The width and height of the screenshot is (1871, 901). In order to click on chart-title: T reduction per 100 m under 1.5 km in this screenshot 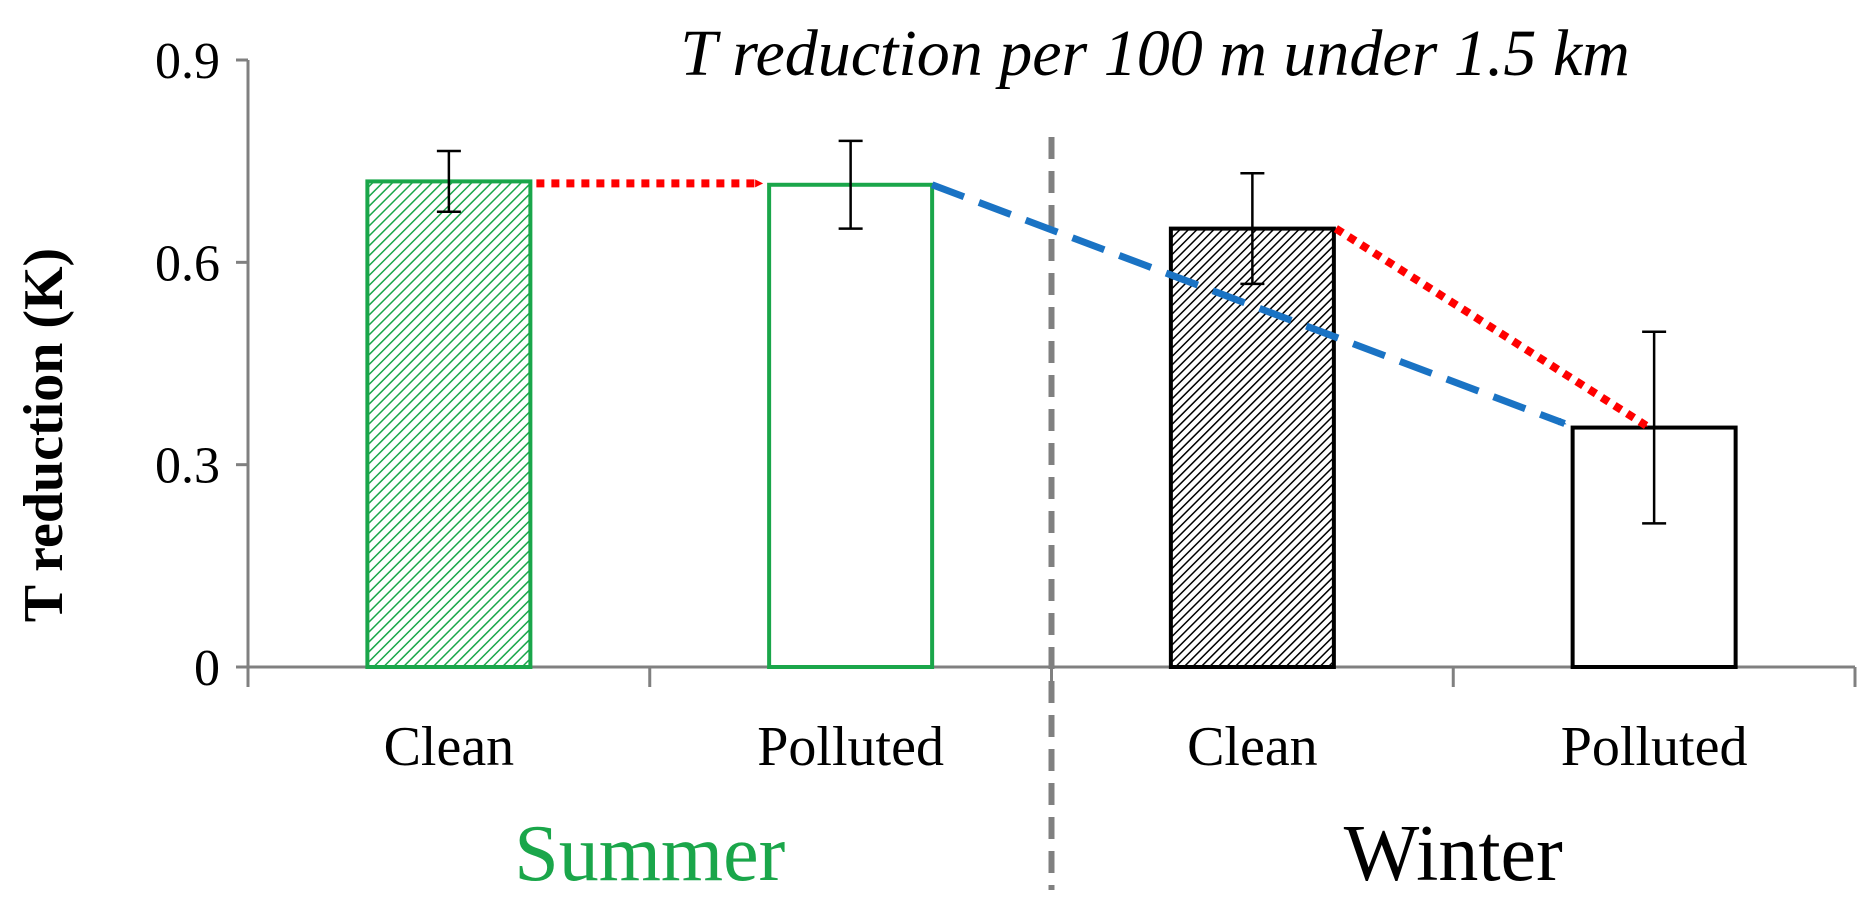, I will do `click(1155, 53)`.